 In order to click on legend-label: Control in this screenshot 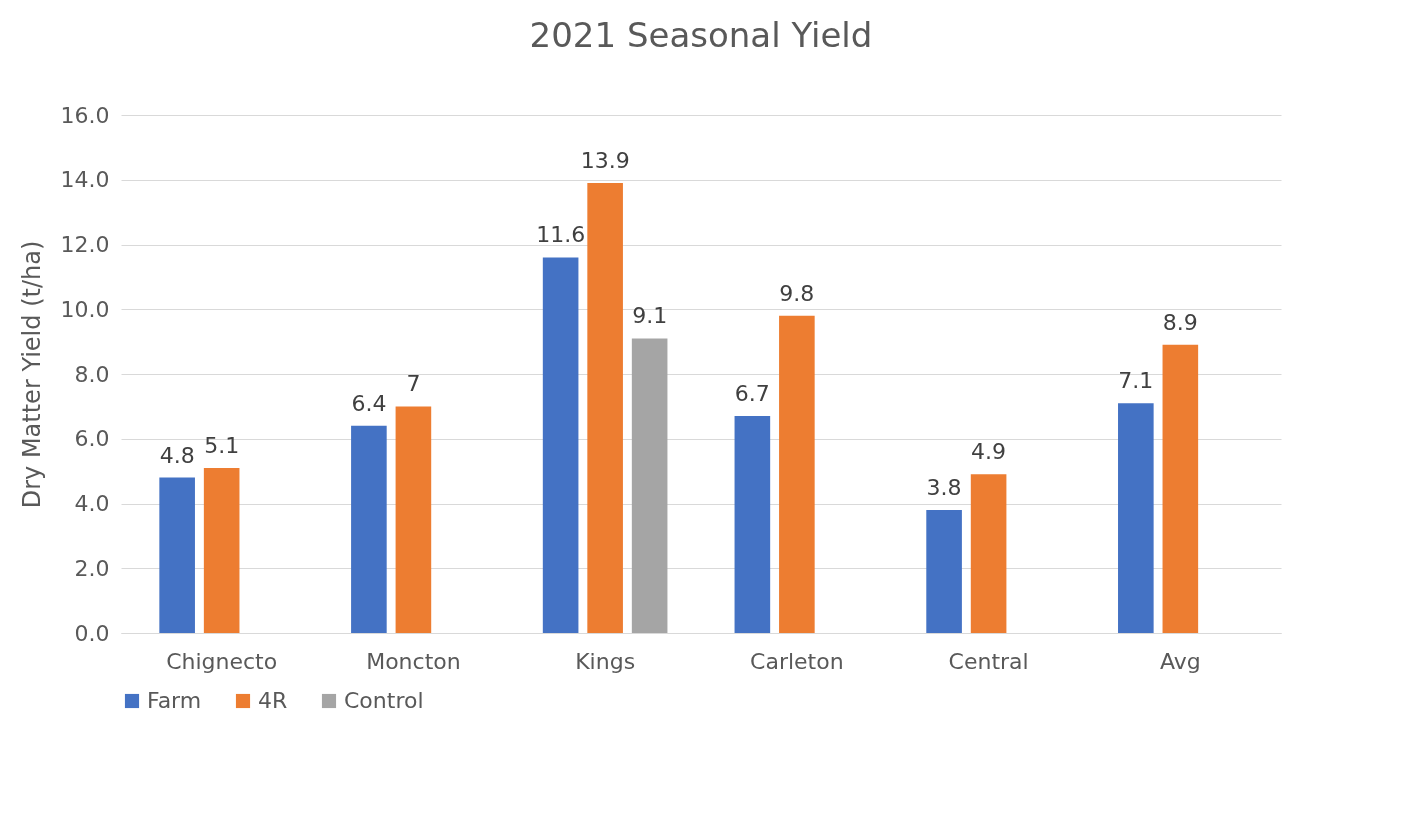, I will do `click(384, 700)`.